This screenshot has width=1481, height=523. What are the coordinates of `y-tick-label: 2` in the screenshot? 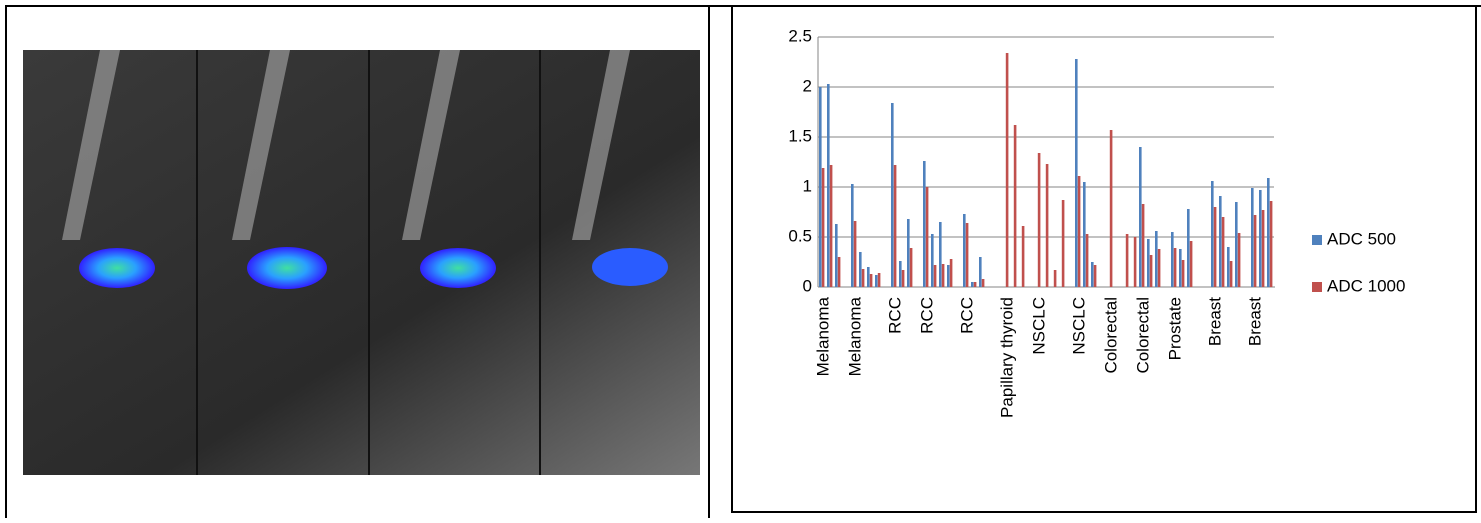 It's located at (807, 85).